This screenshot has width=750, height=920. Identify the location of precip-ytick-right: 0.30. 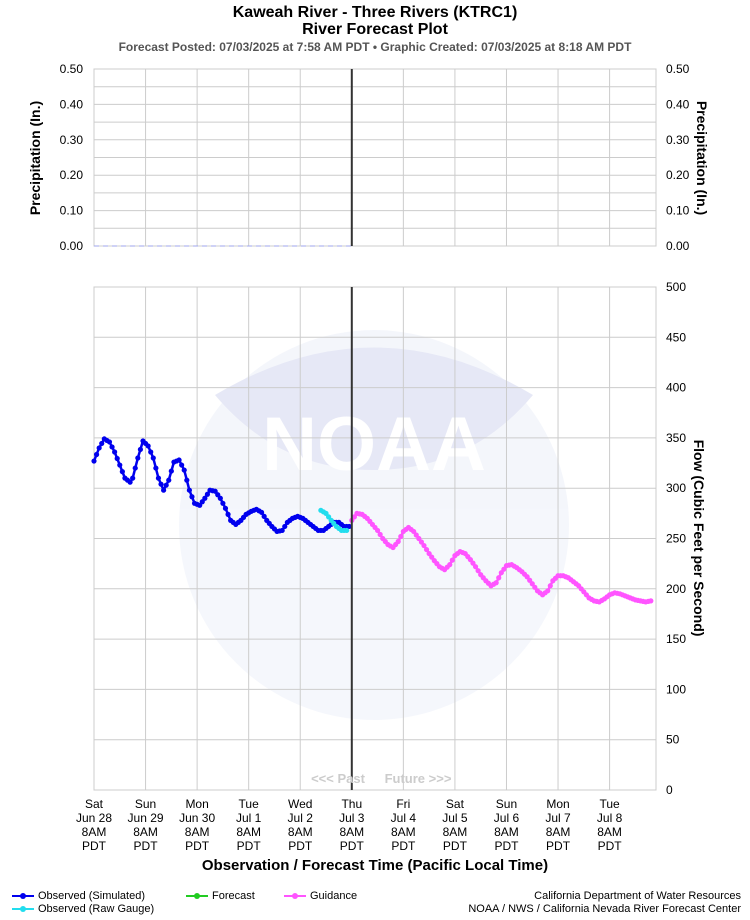
(678, 140).